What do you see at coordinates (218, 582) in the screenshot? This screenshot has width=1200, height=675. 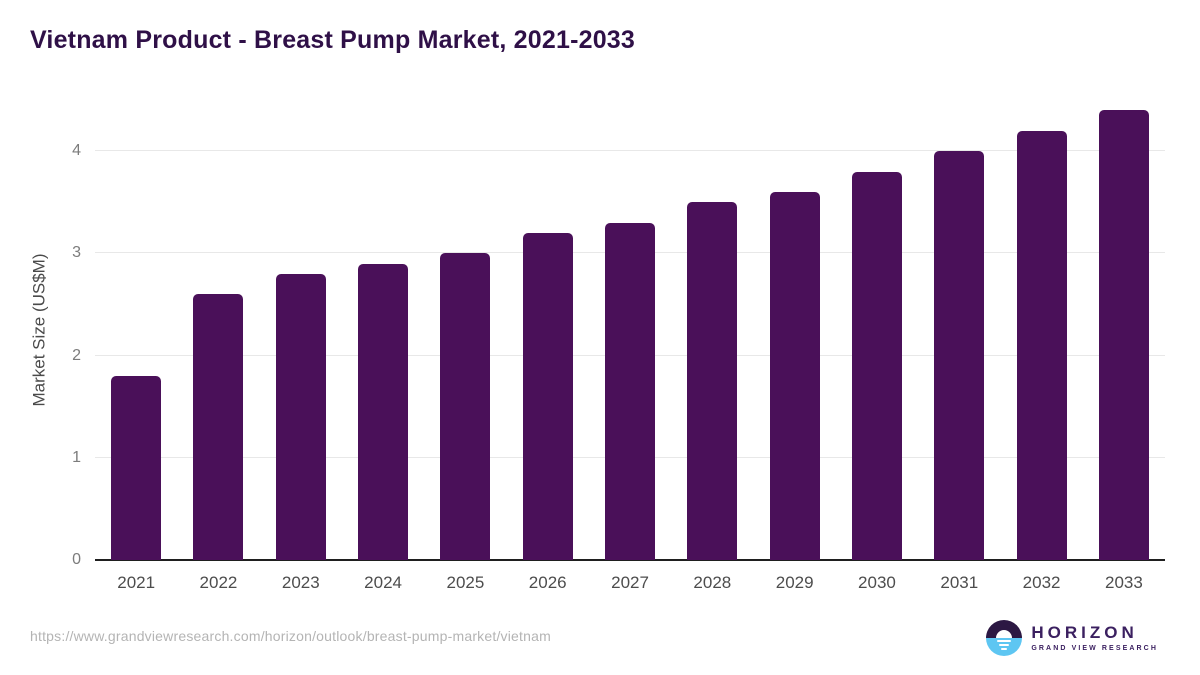 I see `x-tick-label-2022: 2022` at bounding box center [218, 582].